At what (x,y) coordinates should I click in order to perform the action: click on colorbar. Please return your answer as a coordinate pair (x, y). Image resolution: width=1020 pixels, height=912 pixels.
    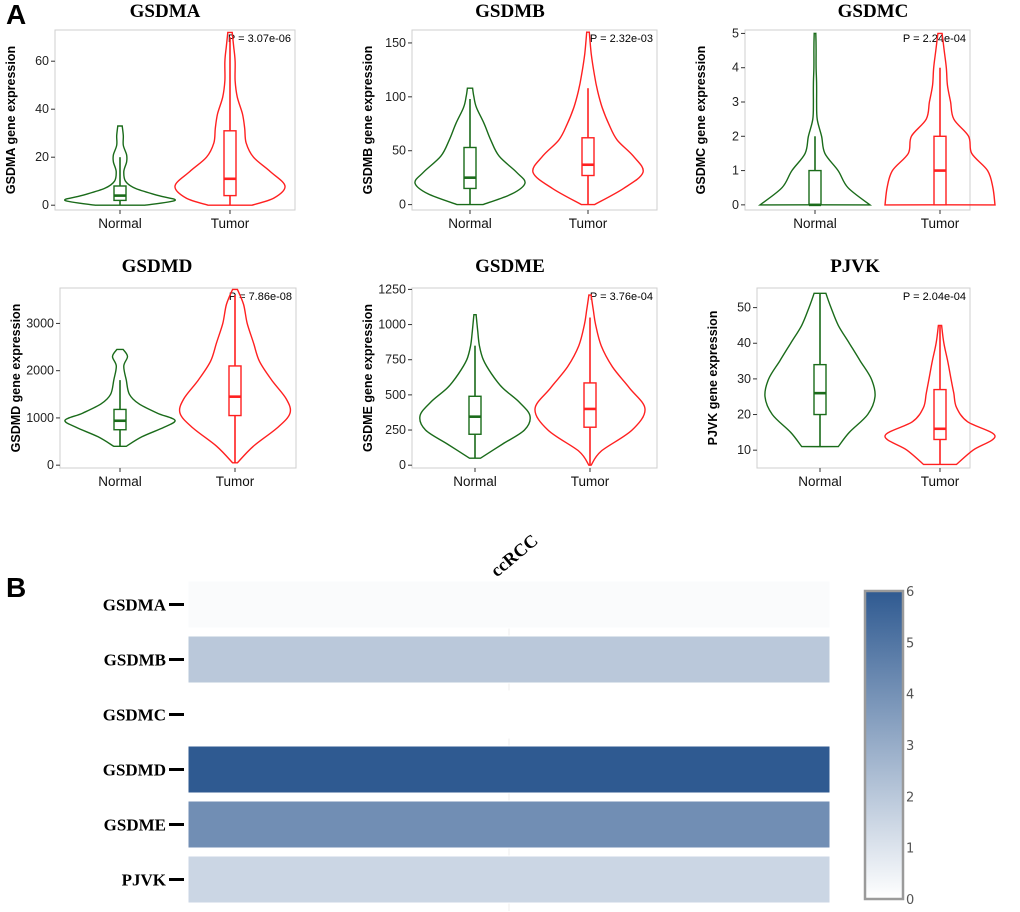
    Looking at the image, I should click on (884, 745).